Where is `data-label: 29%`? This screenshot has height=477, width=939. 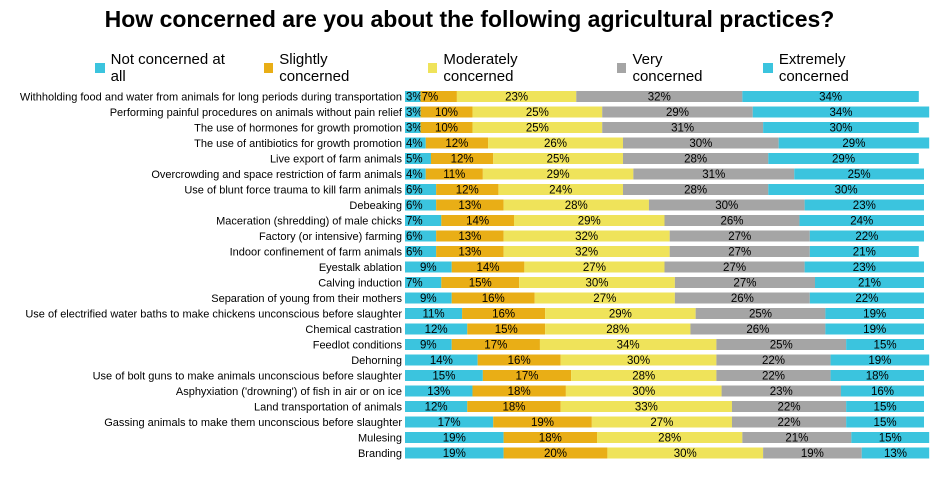 data-label: 29% is located at coordinates (620, 315).